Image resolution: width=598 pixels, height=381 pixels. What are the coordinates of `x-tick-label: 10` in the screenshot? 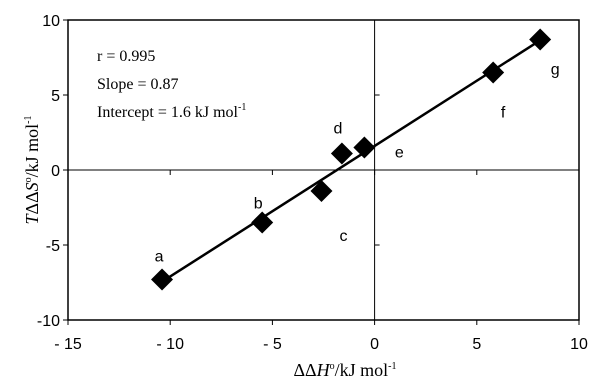 It's located at (579, 344).